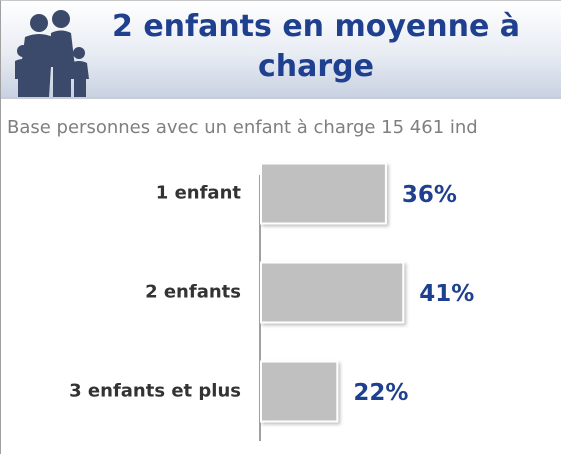  I want to click on chart-title: 2 enfants en moyenne à charge, so click(316, 46).